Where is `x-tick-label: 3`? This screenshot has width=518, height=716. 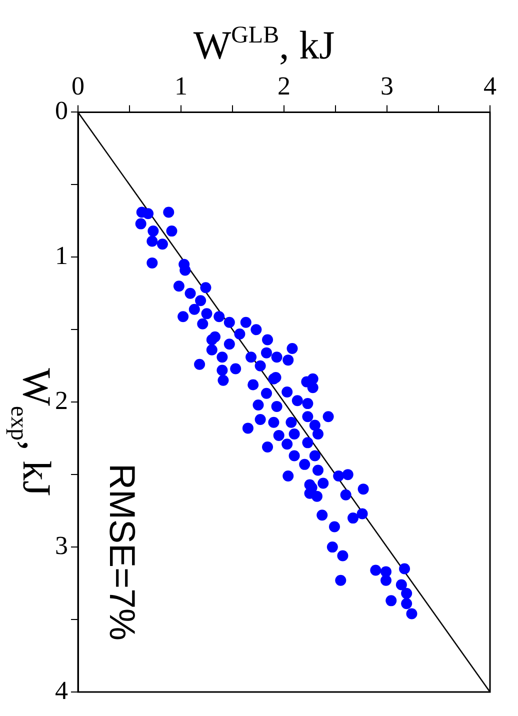 x-tick-label: 3 is located at coordinates (387, 85).